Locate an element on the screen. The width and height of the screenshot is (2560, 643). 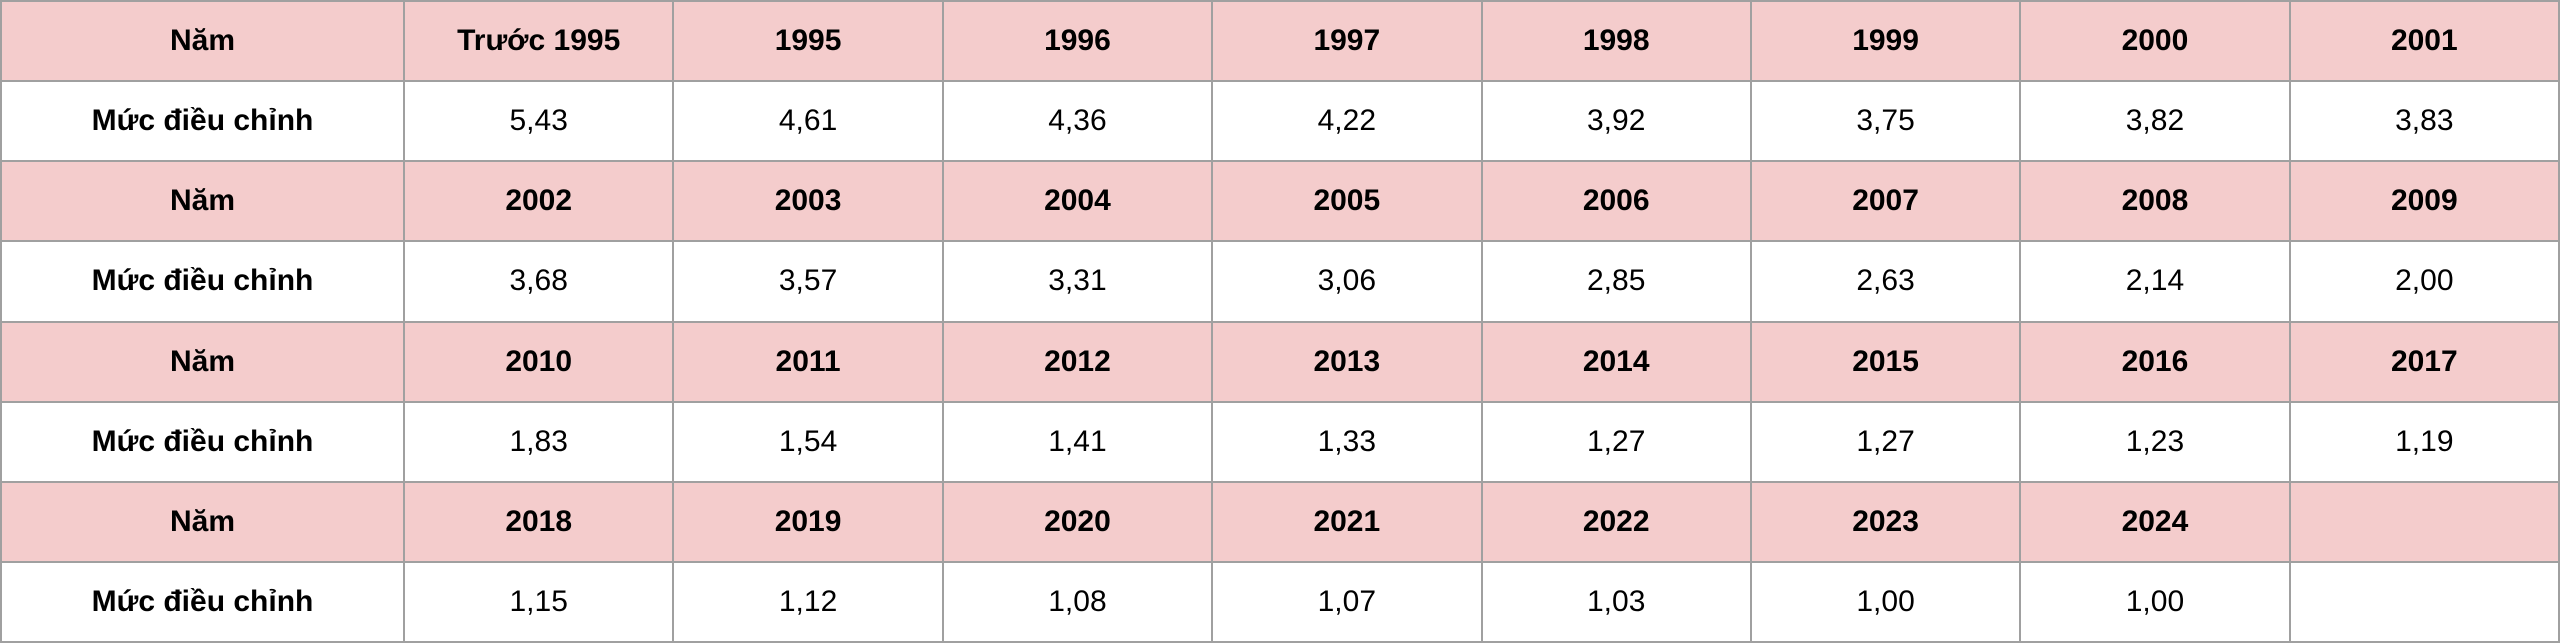
value-cell: 1,15 is located at coordinates (538, 601).